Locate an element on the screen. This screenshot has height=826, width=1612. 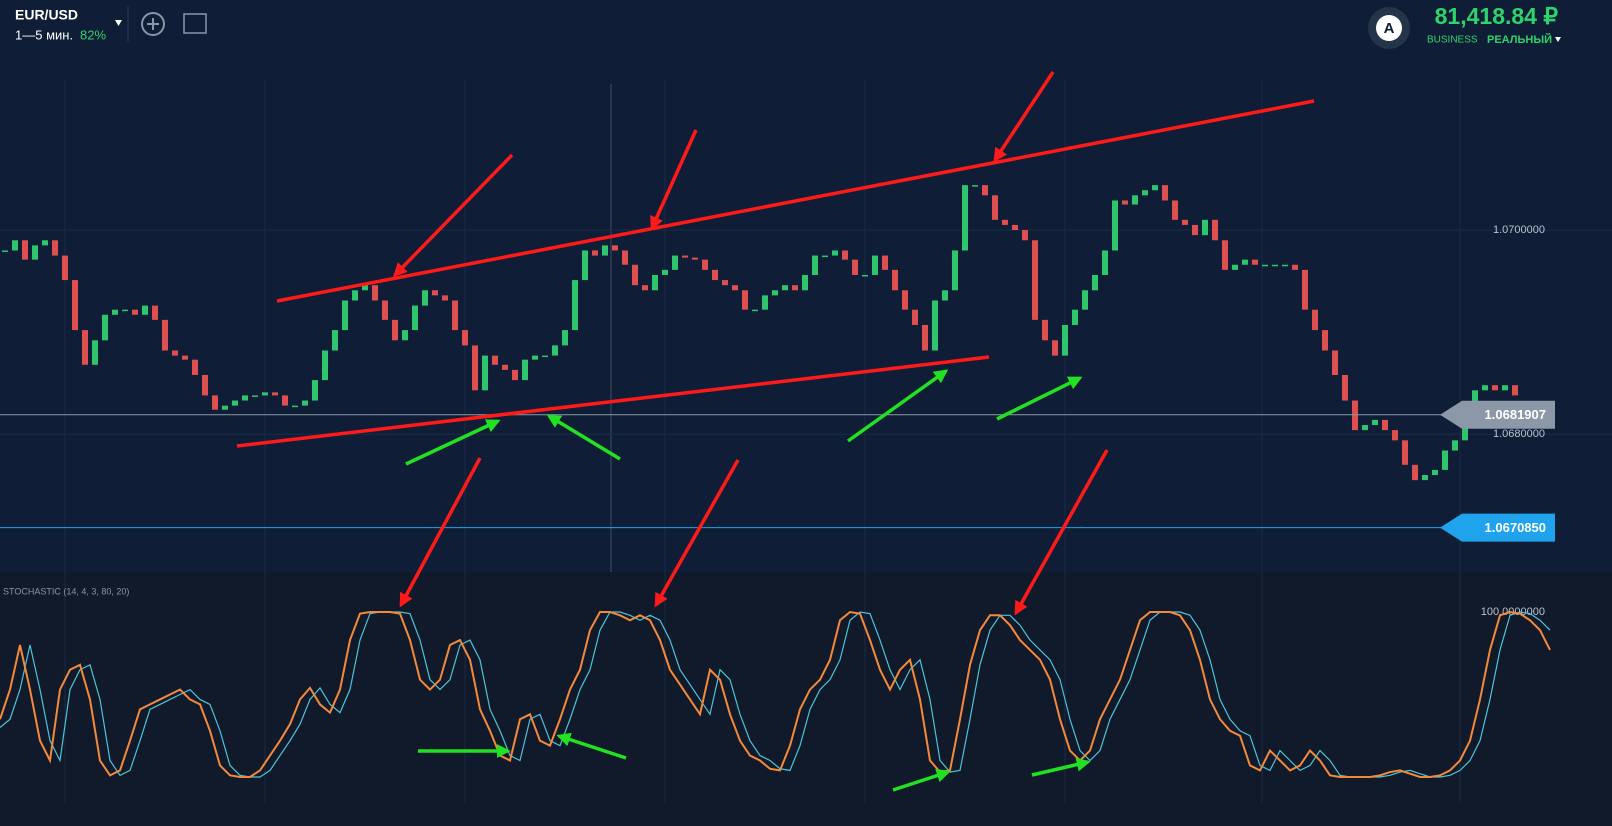
y-tick-label: 1.0680000 is located at coordinates (1519, 434).